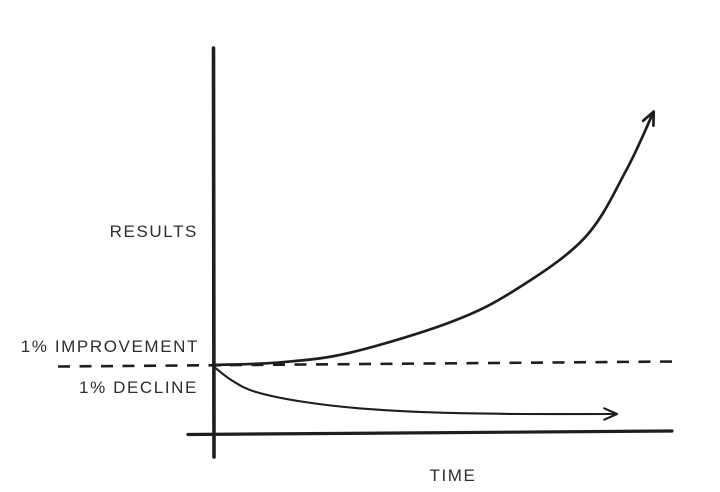  I want to click on x-axis, so click(430, 433).